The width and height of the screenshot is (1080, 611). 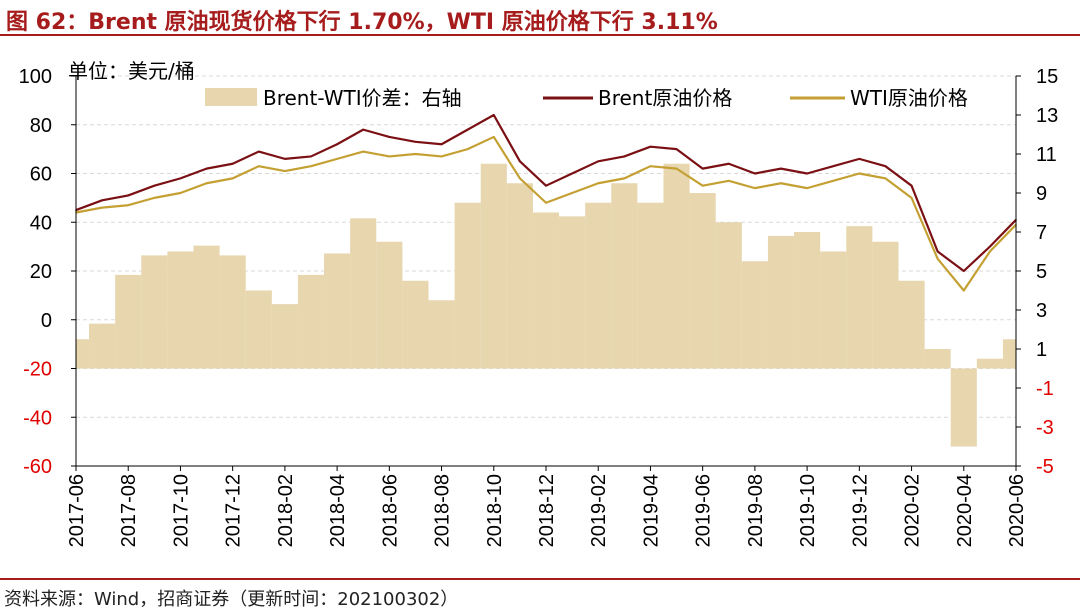 What do you see at coordinates (1047, 77) in the screenshot?
I see `right-tick-label-0: 15` at bounding box center [1047, 77].